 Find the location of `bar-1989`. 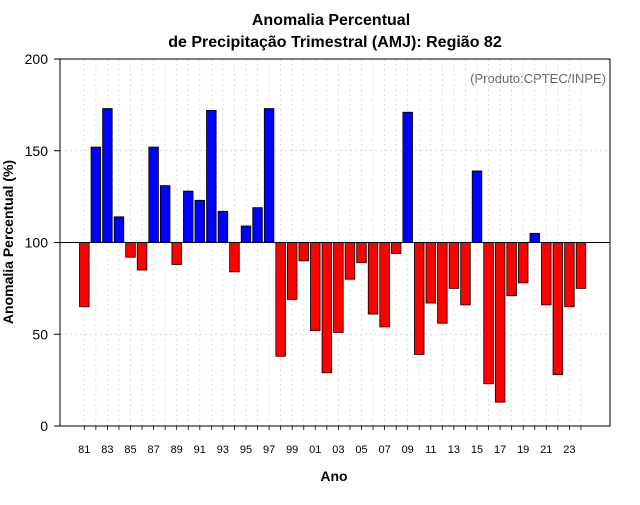

bar-1989 is located at coordinates (176, 253).